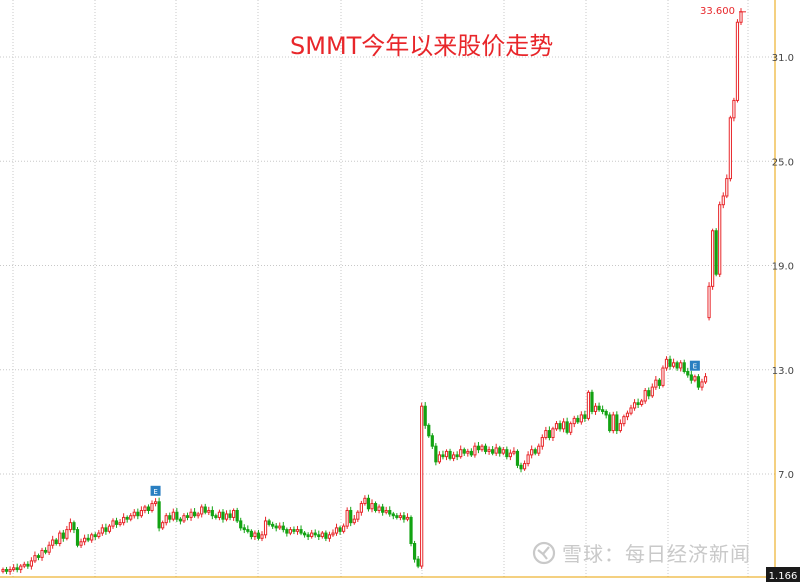 This screenshot has width=800, height=582. What do you see at coordinates (641, 552) in the screenshot?
I see `watermark: 雪球：每日经济新闻` at bounding box center [641, 552].